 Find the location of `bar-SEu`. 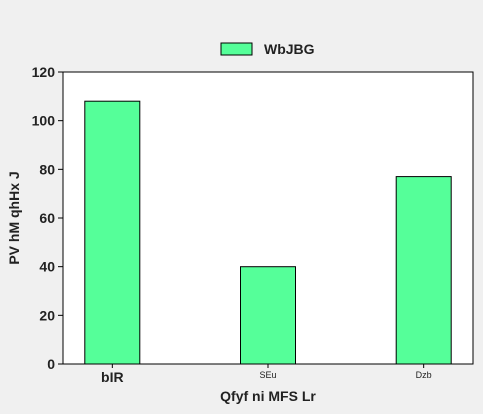

bar-SEu is located at coordinates (268, 315).